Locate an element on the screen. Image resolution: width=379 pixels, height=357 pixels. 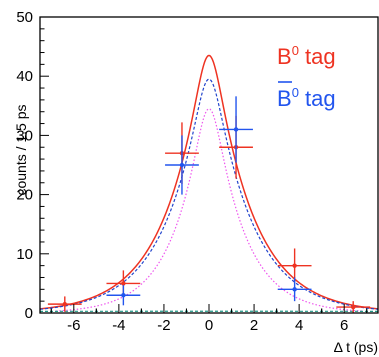
y-tick-label: 0 is located at coordinates (29, 313).